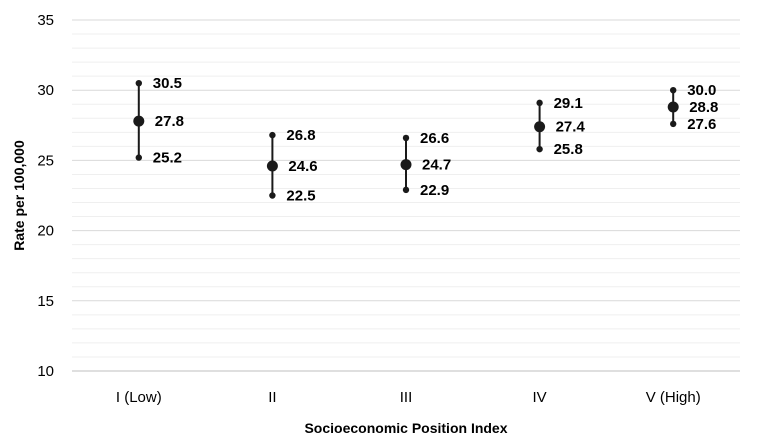  What do you see at coordinates (436, 165) in the screenshot?
I see `estimate-data-label: 24.7` at bounding box center [436, 165].